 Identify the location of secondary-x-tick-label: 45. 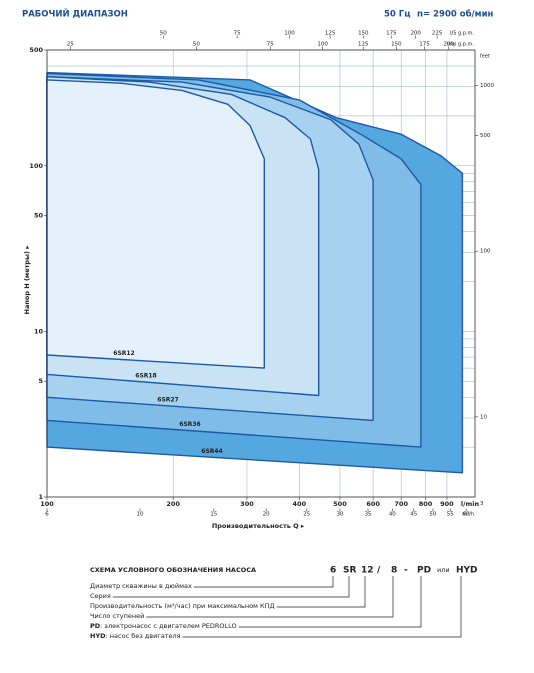
(413, 515).